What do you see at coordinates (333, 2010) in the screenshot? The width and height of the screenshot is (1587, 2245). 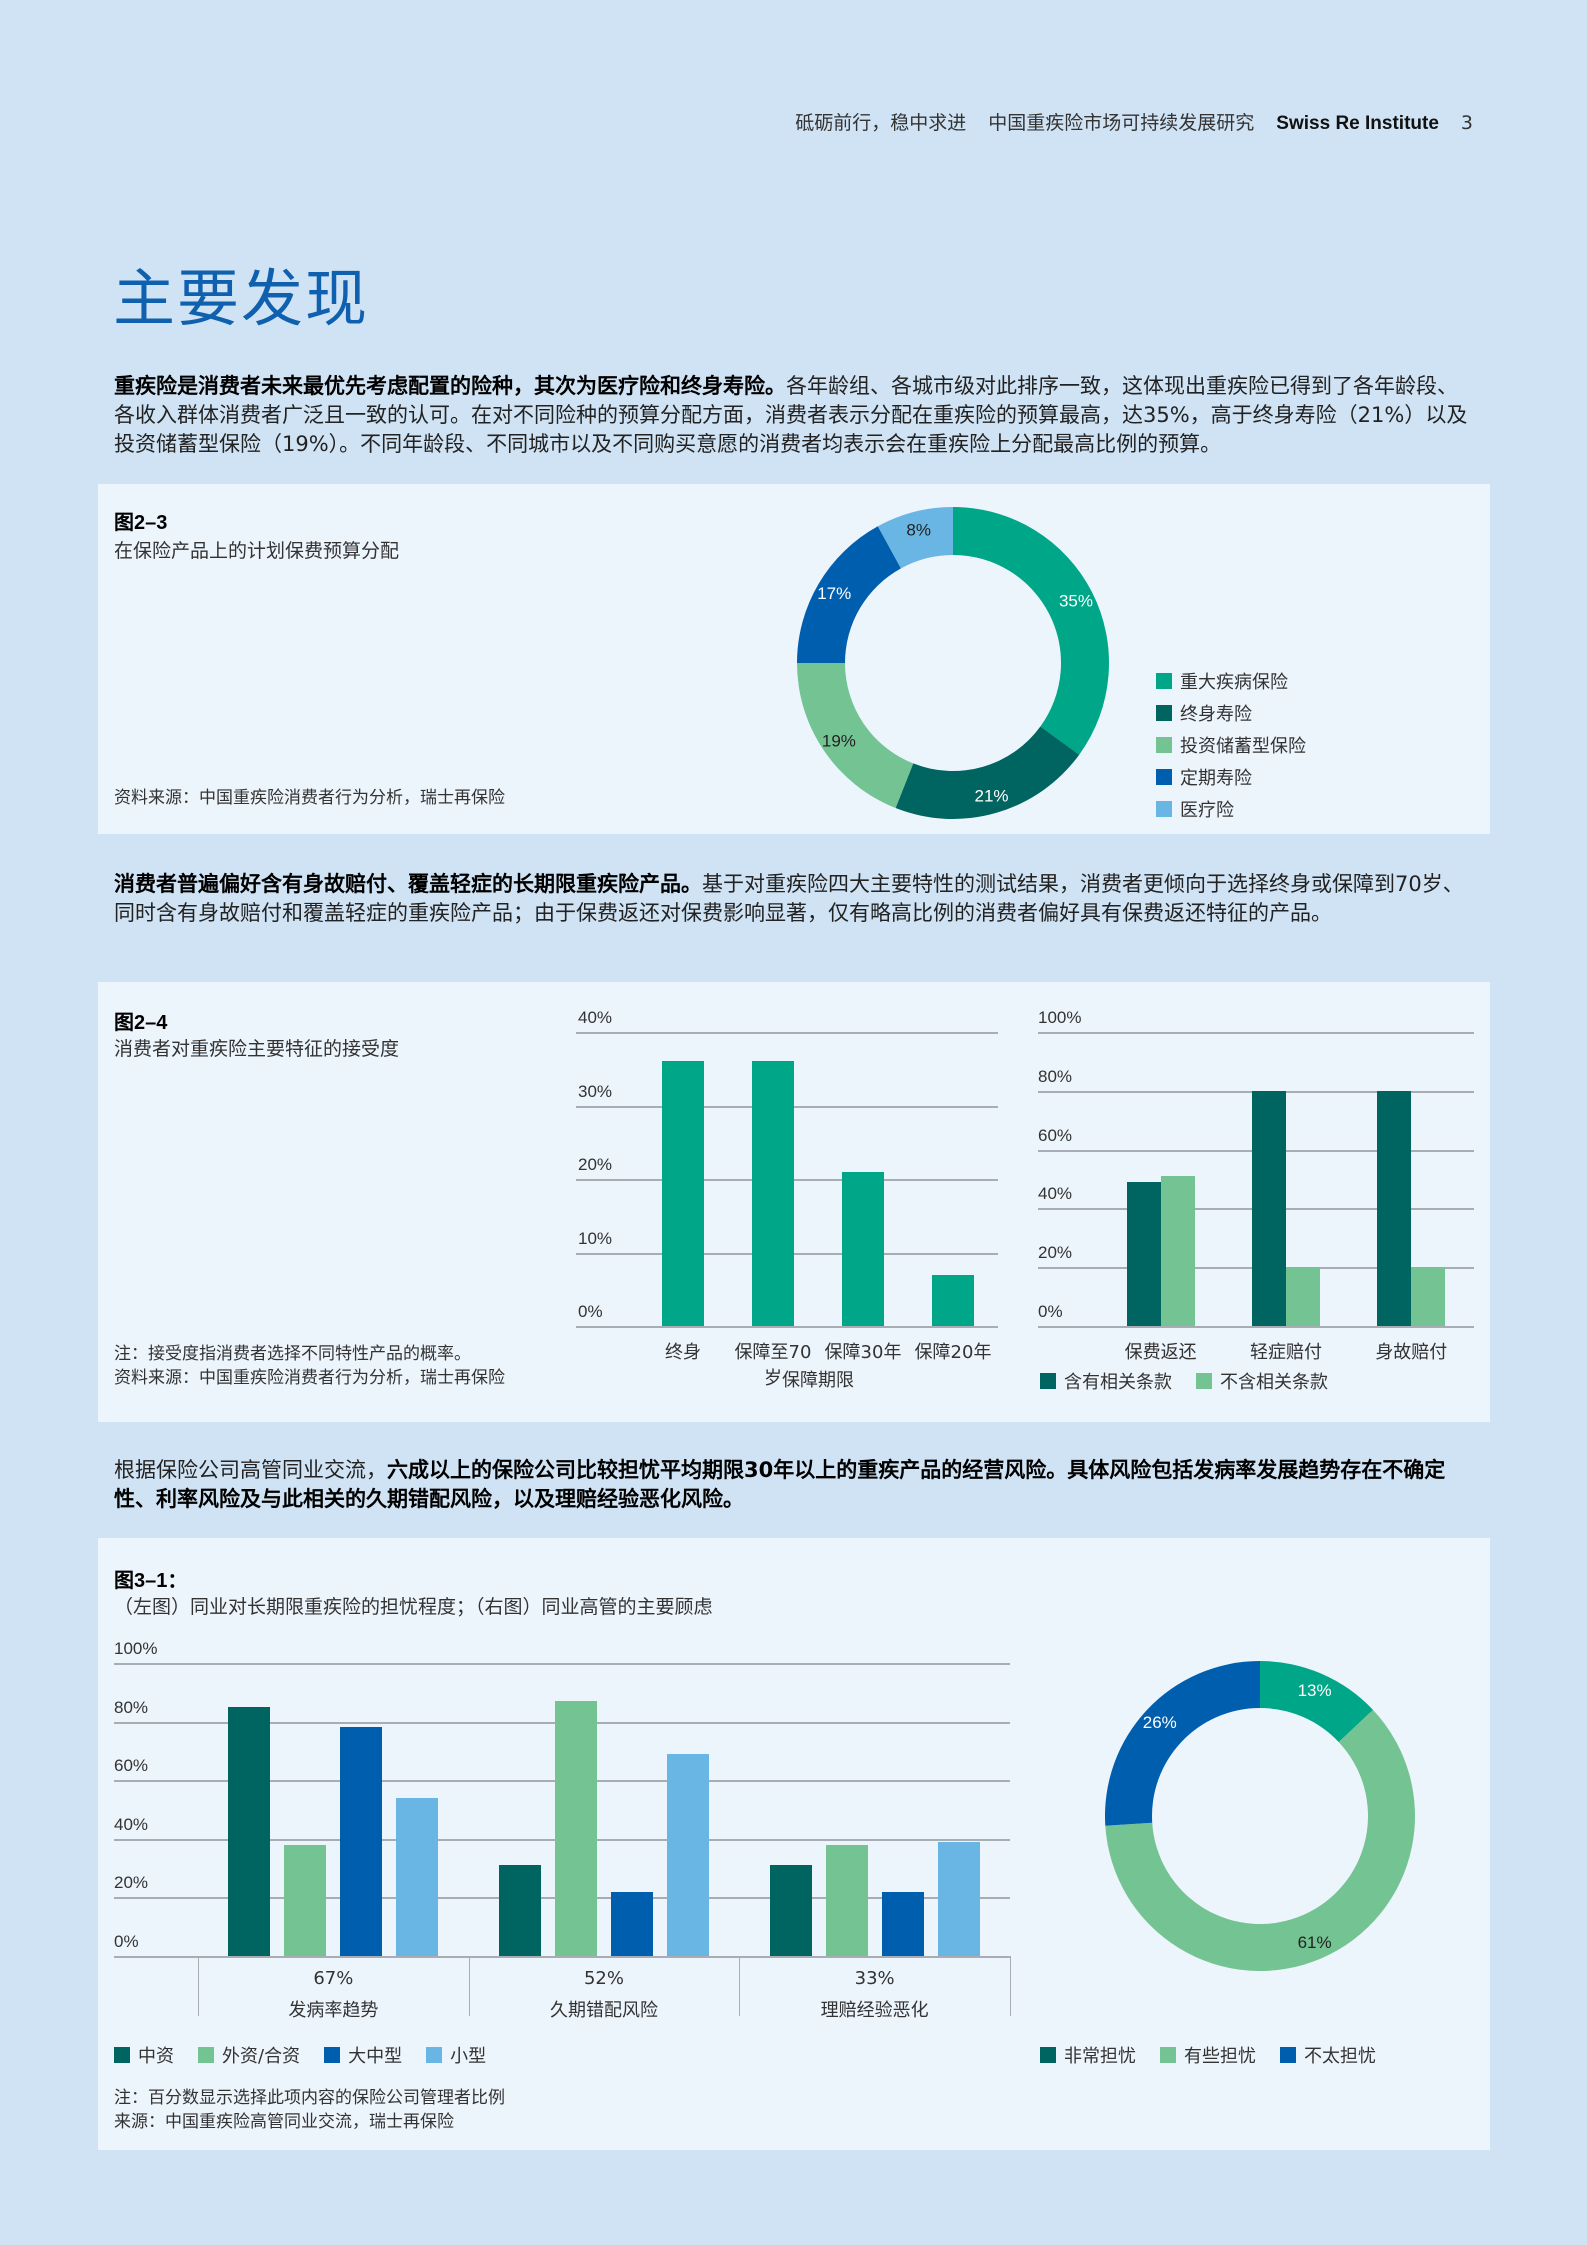 I see `x-category-label: 发病率趋势` at bounding box center [333, 2010].